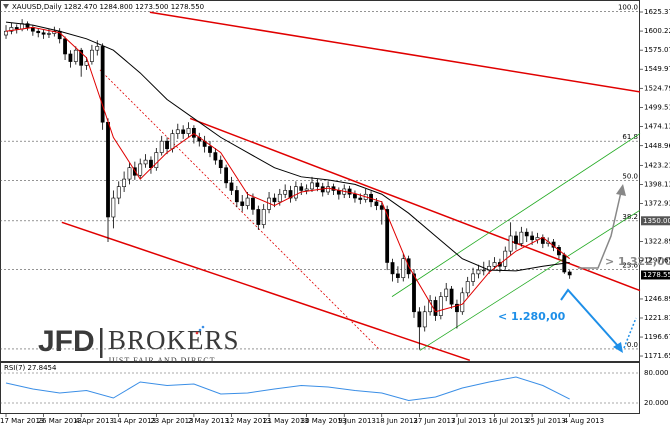 The image size is (670, 427). I want to click on y-tick-label: 1297.650, so click(657, 260).